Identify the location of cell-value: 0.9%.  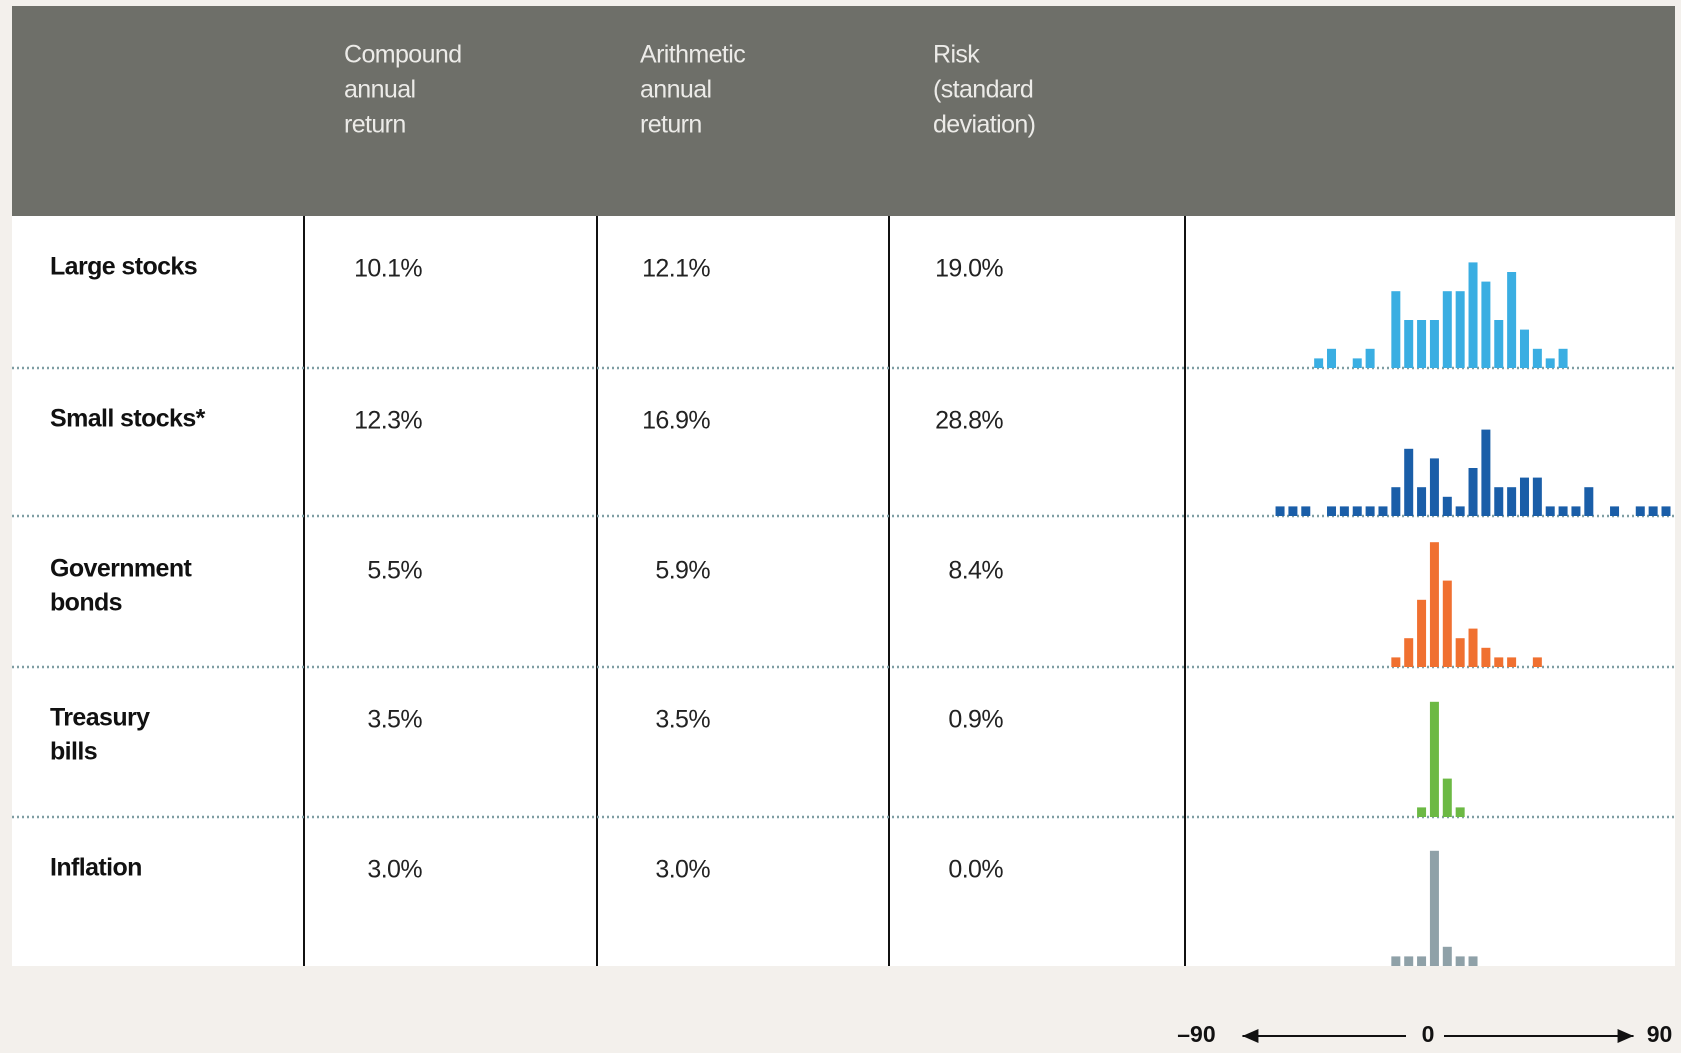
(975, 720).